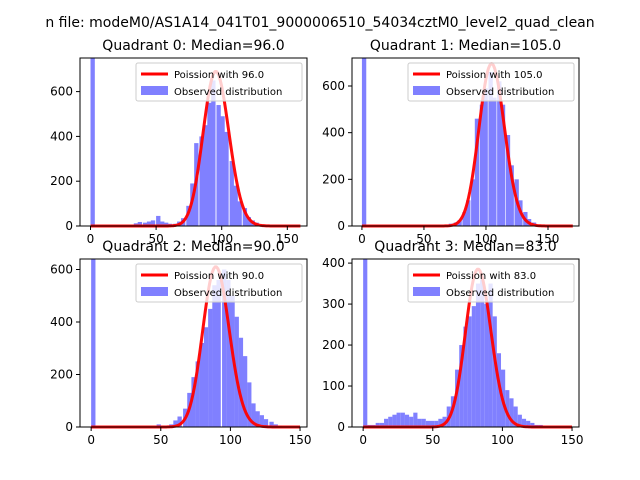  I want to click on panel-title: Quadrant 0: Median=96.0, so click(193, 46).